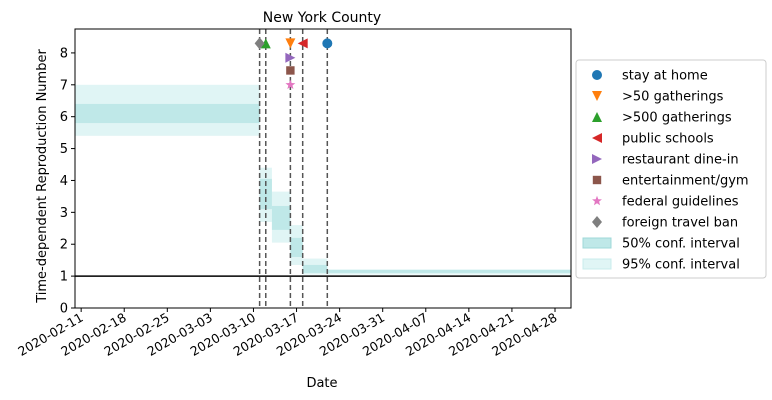 The height and width of the screenshot is (400, 772). What do you see at coordinates (293, 63) in the screenshot?
I see `intervention-markers` at bounding box center [293, 63].